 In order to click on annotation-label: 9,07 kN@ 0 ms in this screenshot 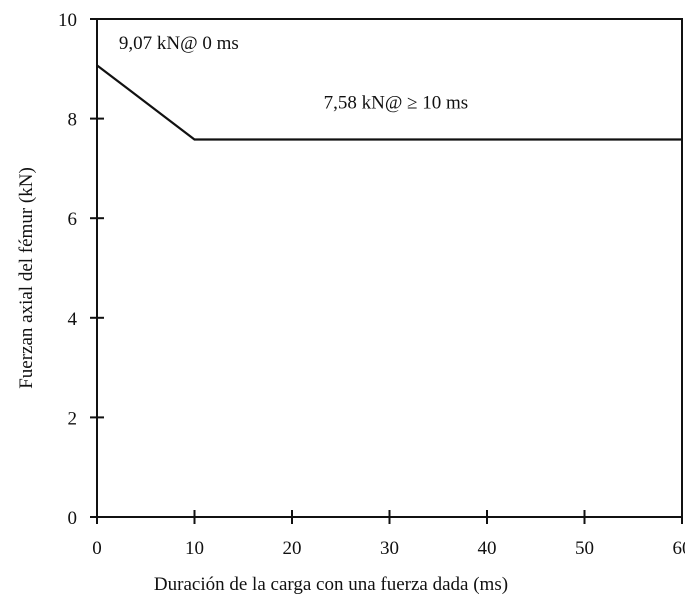, I will do `click(179, 43)`.